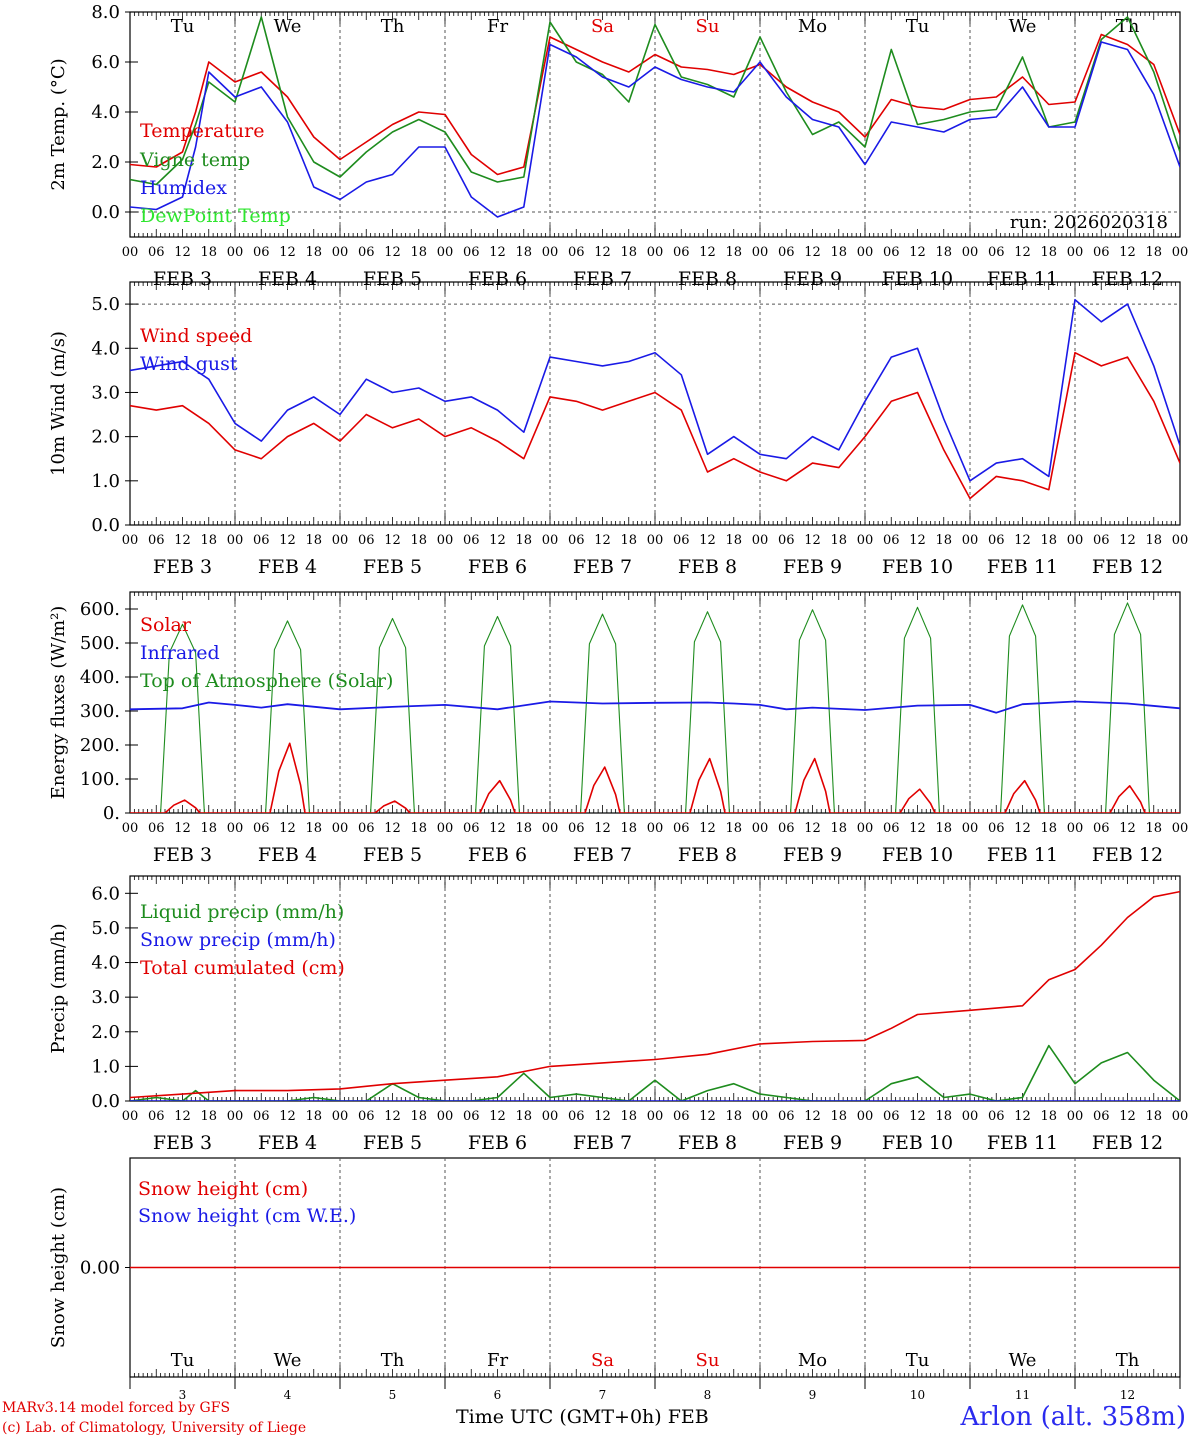 This screenshot has width=1194, height=1440. What do you see at coordinates (105, 12) in the screenshot?
I see `y-tick-label: 8.0` at bounding box center [105, 12].